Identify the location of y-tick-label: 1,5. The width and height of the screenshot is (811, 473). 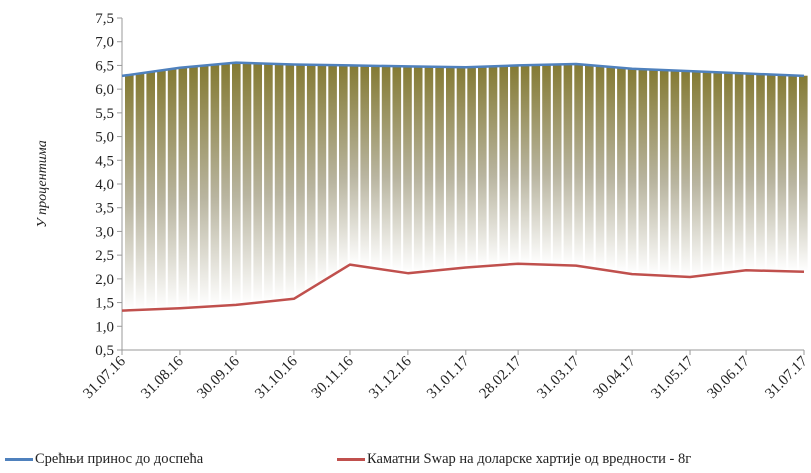
(104, 304).